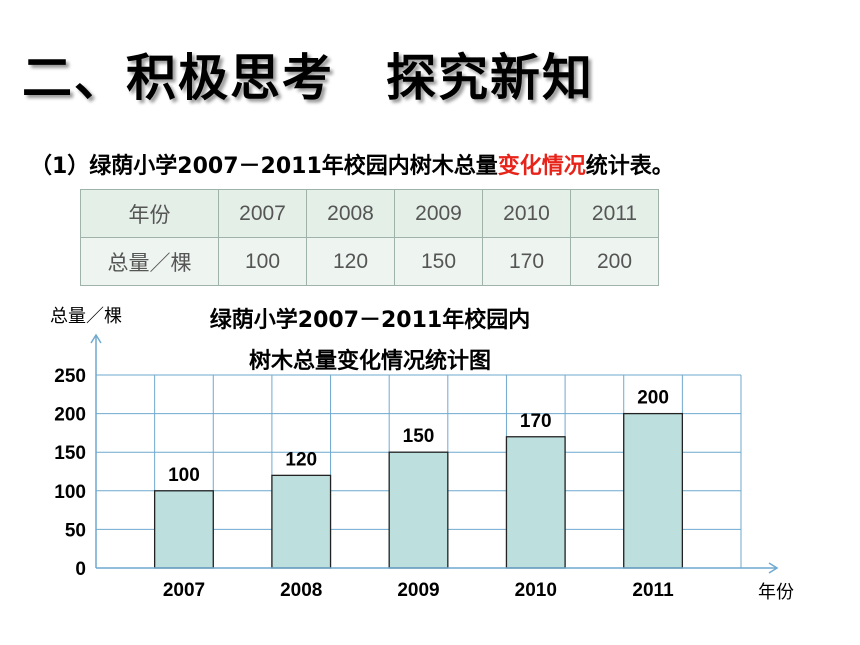 This screenshot has height=645, width=860. What do you see at coordinates (526, 261) in the screenshot?
I see `table-cell: 170` at bounding box center [526, 261].